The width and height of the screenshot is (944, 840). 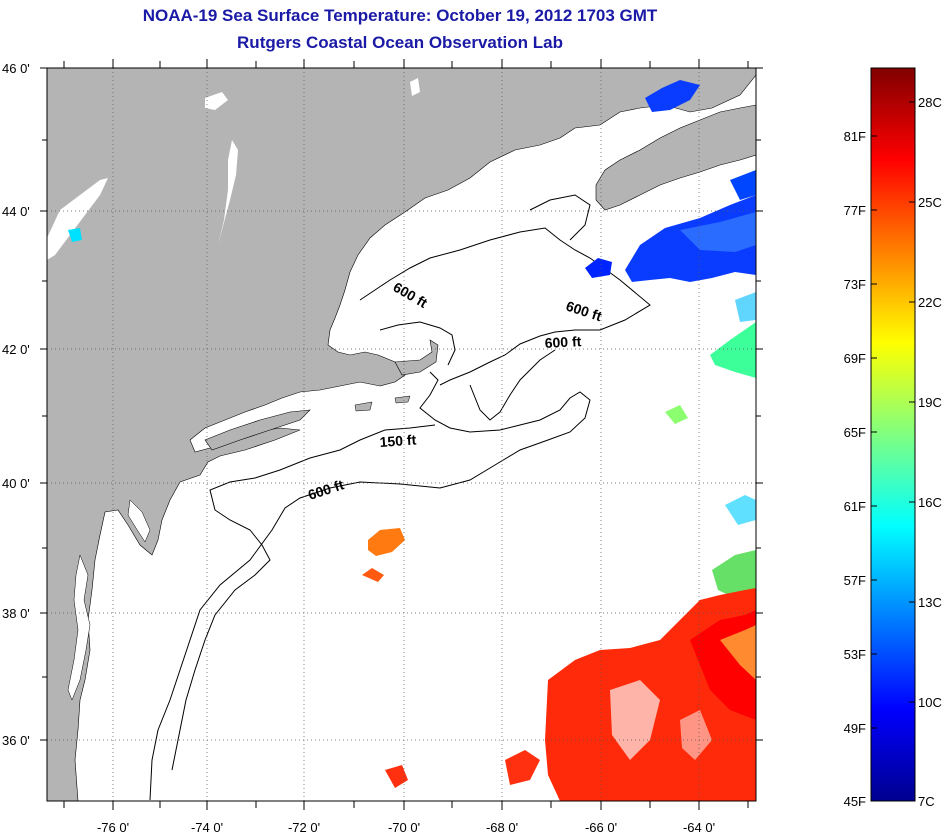 I want to click on lat-label: 42 0', so click(x=16, y=349).